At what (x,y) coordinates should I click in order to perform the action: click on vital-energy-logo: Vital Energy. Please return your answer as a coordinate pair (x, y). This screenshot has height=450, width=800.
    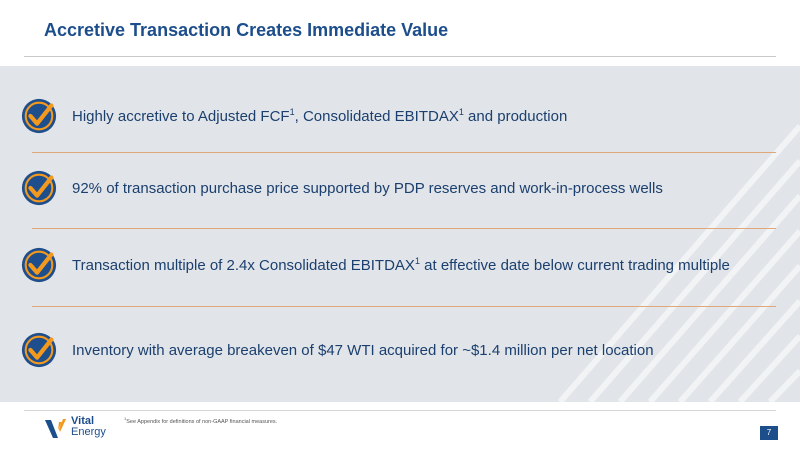
    Looking at the image, I should click on (75, 428).